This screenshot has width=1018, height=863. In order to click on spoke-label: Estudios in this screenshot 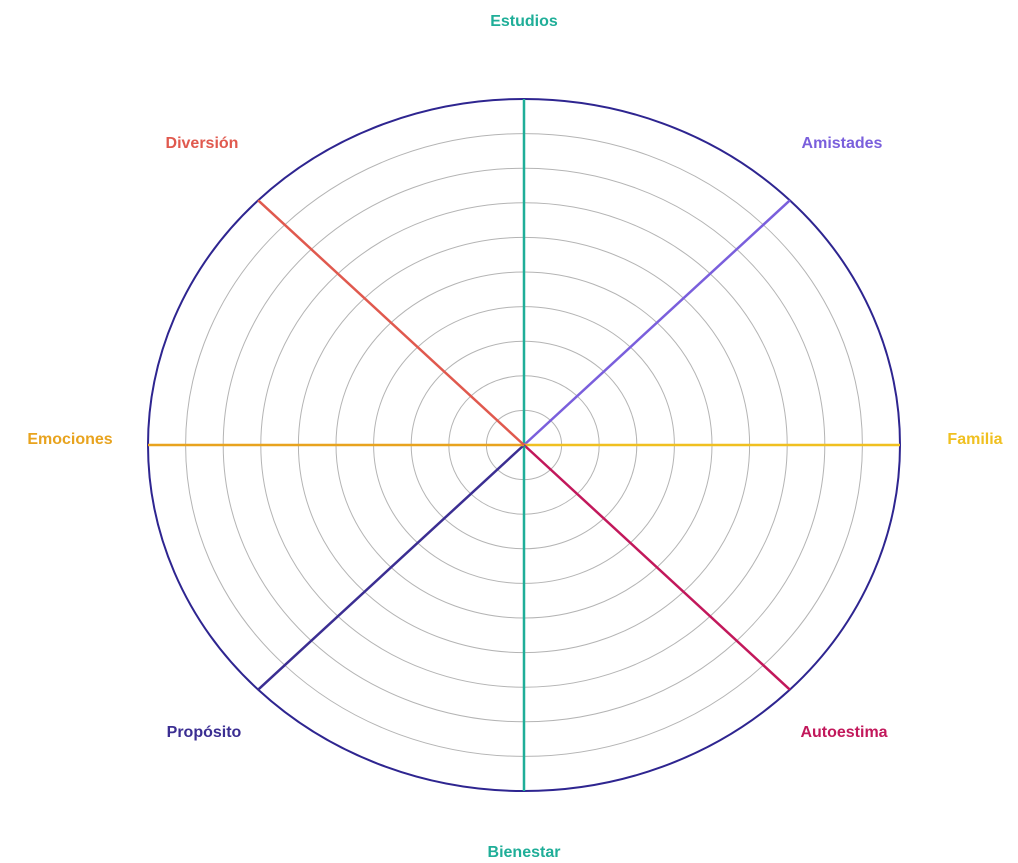, I will do `click(524, 21)`.